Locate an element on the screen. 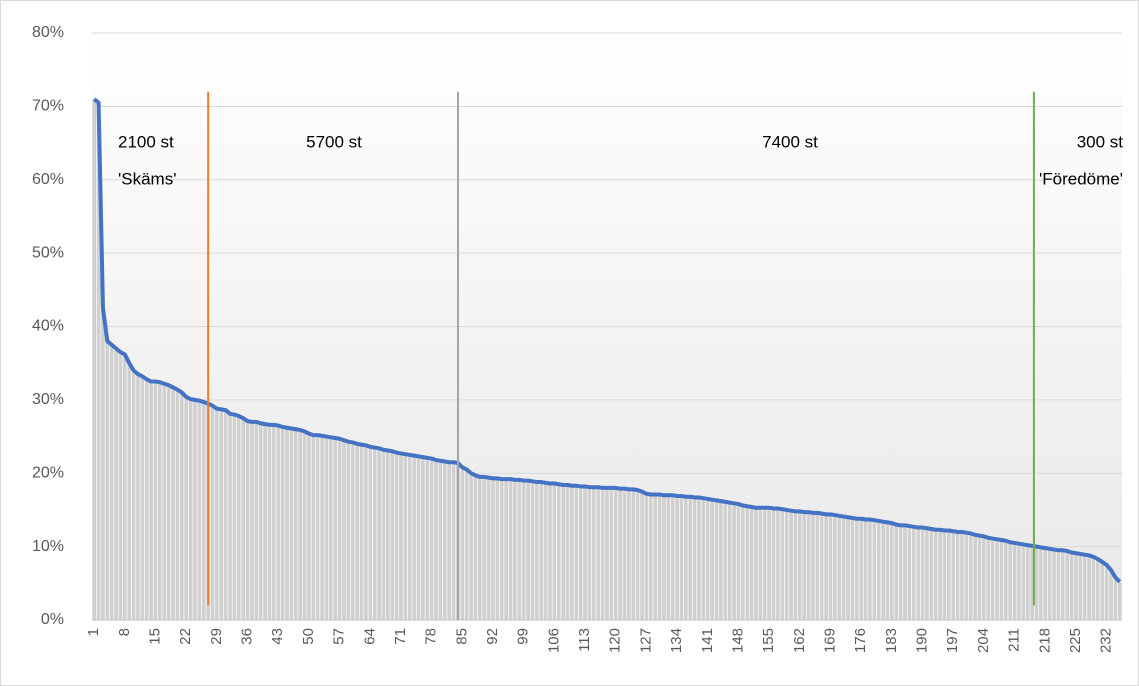  x-tick-label: 190 is located at coordinates (922, 640).